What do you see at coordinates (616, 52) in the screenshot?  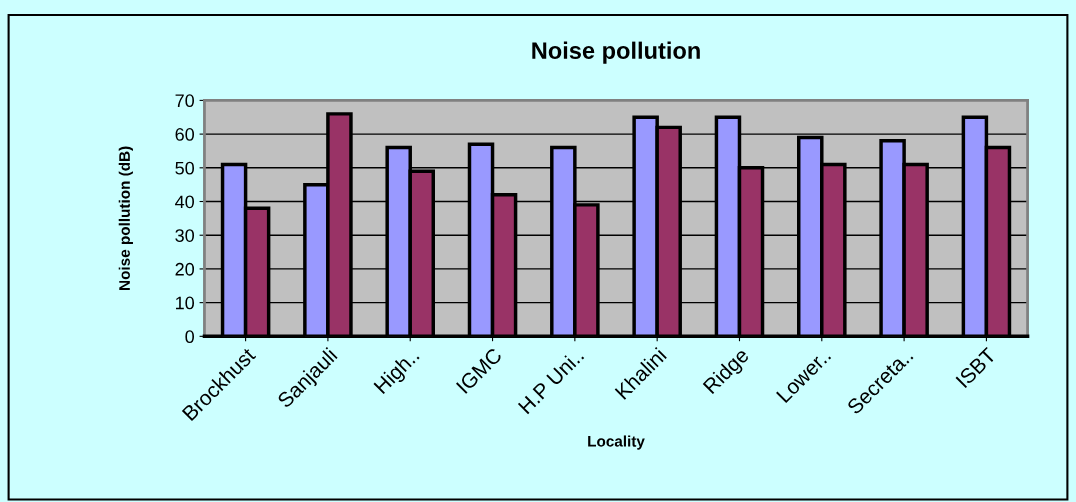 I see `chart-title: Noise pollution` at bounding box center [616, 52].